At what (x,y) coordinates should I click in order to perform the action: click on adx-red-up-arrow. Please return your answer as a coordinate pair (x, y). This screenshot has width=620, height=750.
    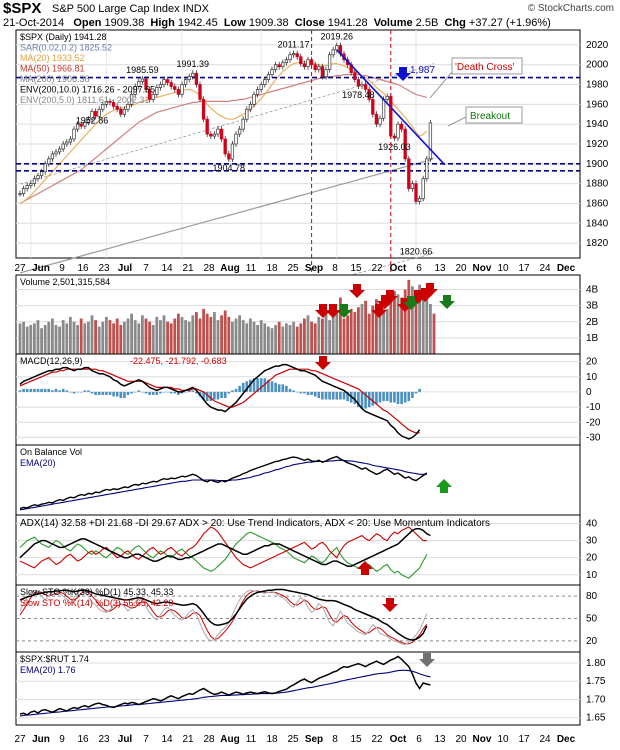
    Looking at the image, I should click on (365, 568).